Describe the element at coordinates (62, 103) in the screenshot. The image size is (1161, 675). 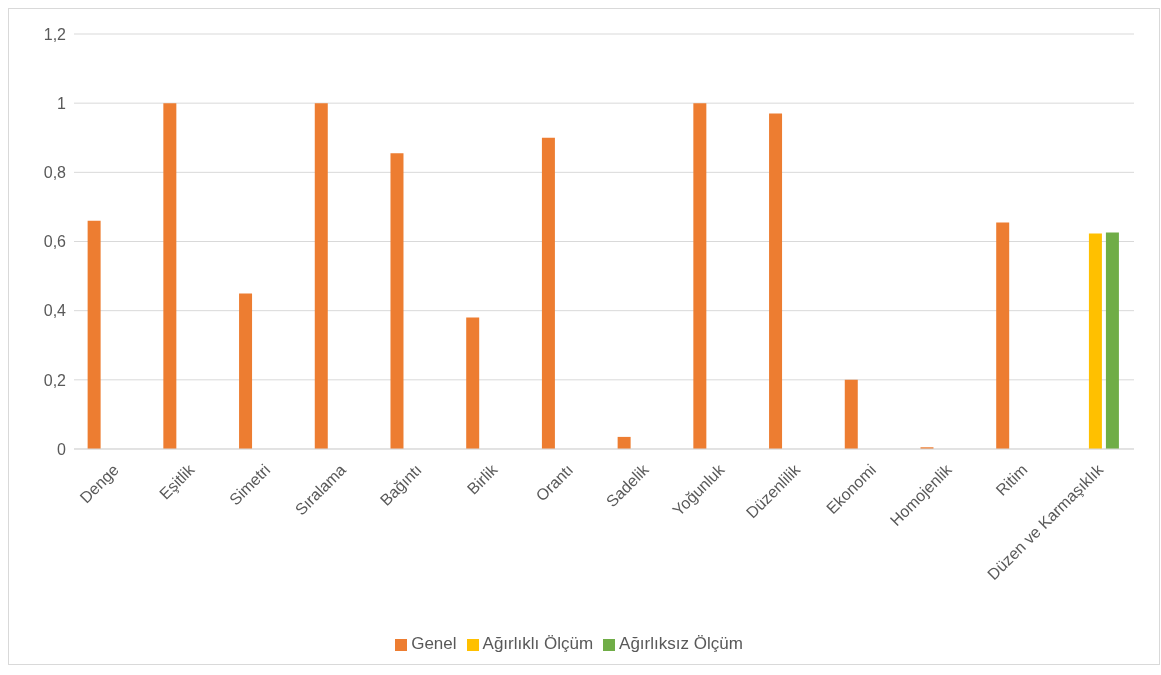
I see `y-tick-label: 1` at that location.